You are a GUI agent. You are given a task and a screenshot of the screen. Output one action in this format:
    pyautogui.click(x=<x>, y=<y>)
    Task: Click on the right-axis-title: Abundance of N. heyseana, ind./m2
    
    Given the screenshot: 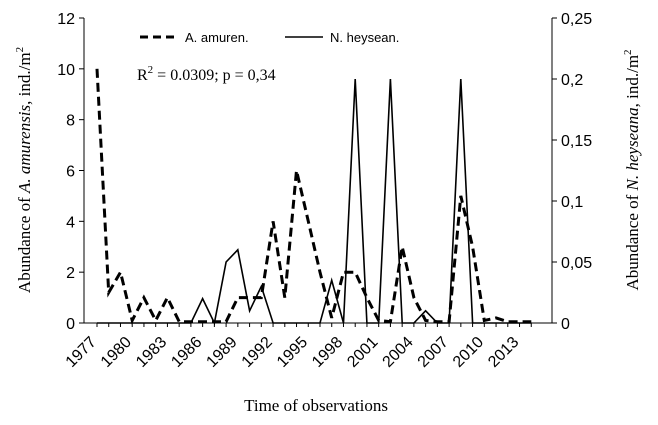 What is the action you would take?
    pyautogui.click(x=632, y=169)
    